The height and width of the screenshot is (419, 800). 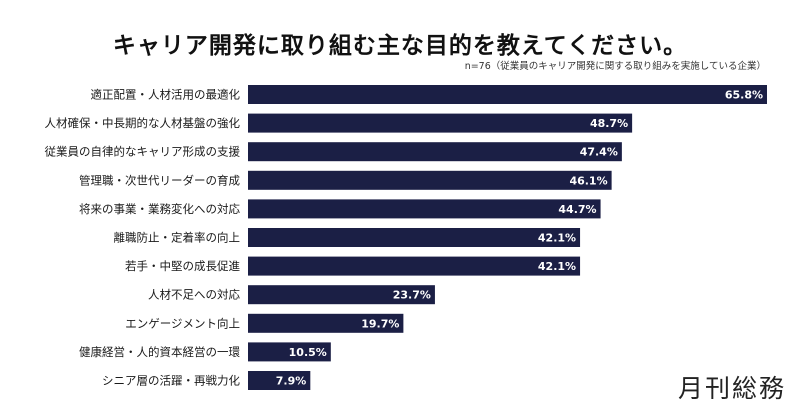 I want to click on value-label: 65.8%, so click(x=744, y=95).